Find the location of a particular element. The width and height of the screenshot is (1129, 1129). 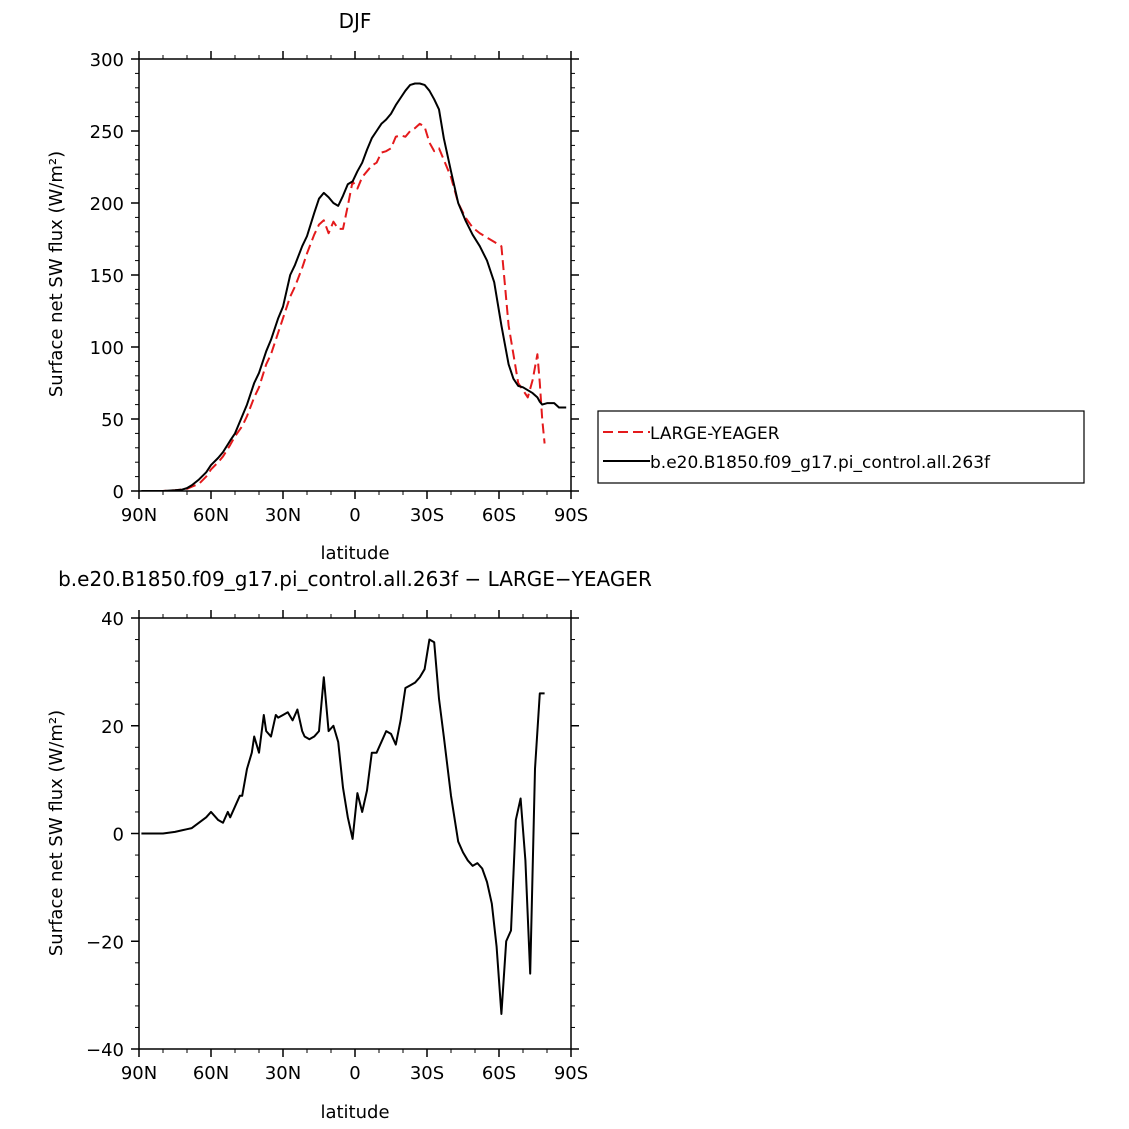

bottom-x-axis-label: latitude is located at coordinates (354, 1112).